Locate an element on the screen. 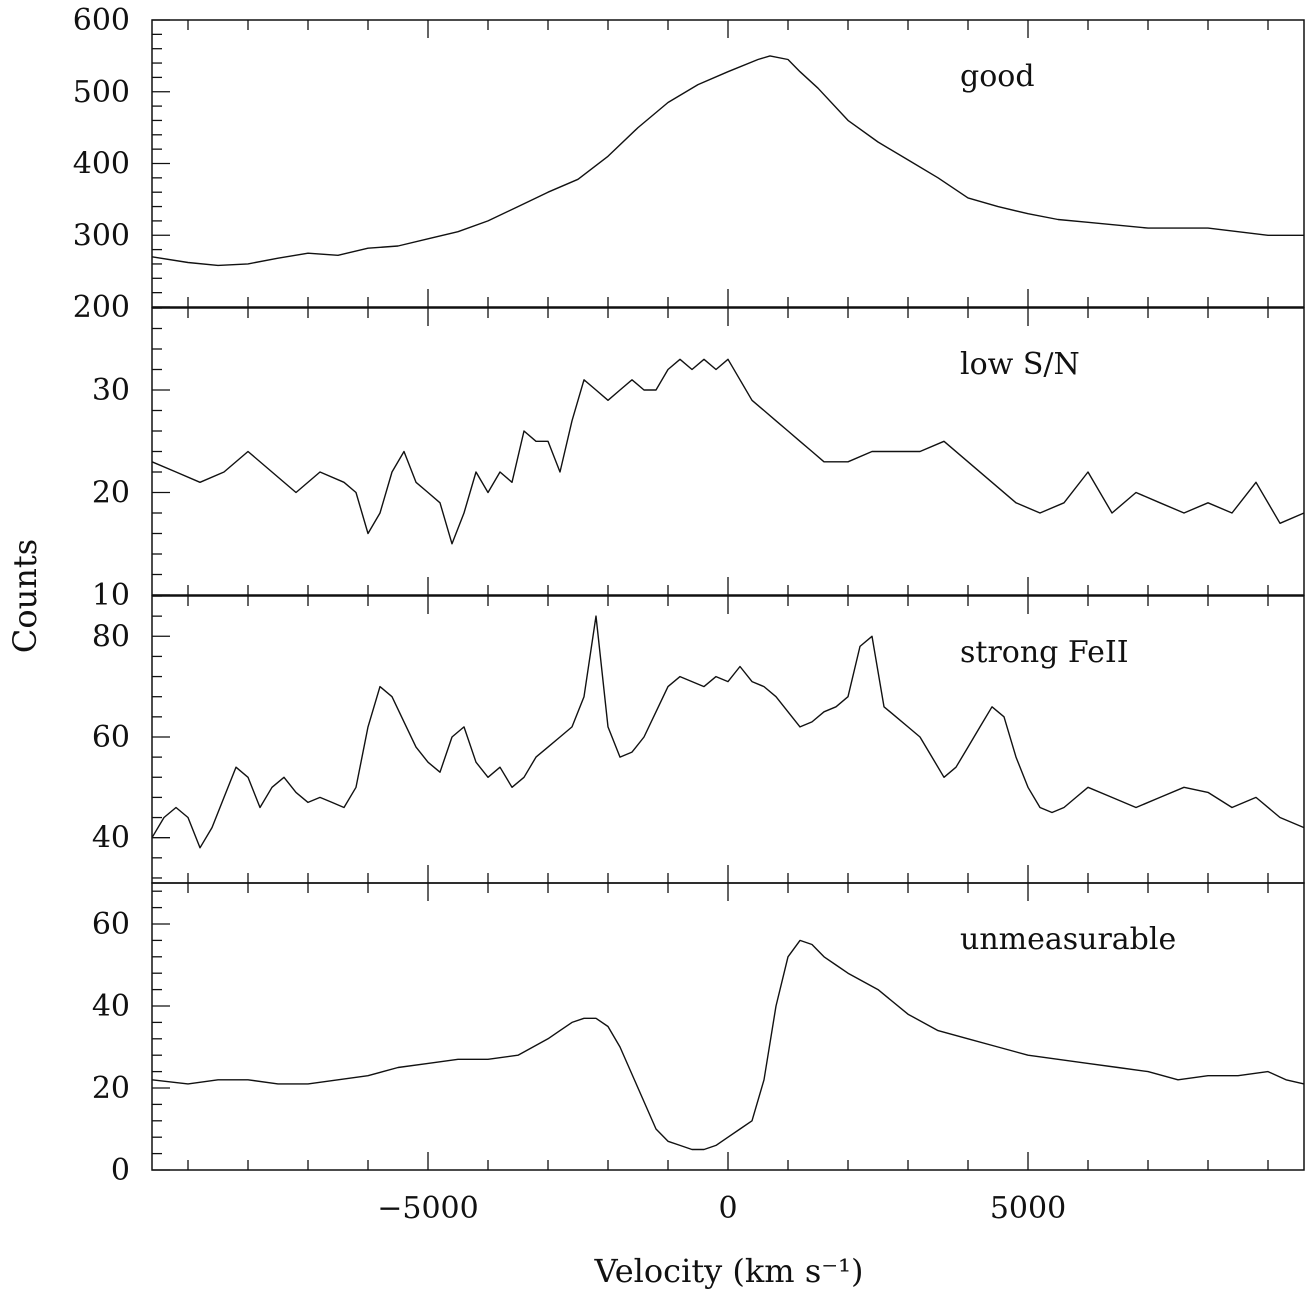 The width and height of the screenshot is (1307, 1298). series-line-low-s-n is located at coordinates (728, 451).